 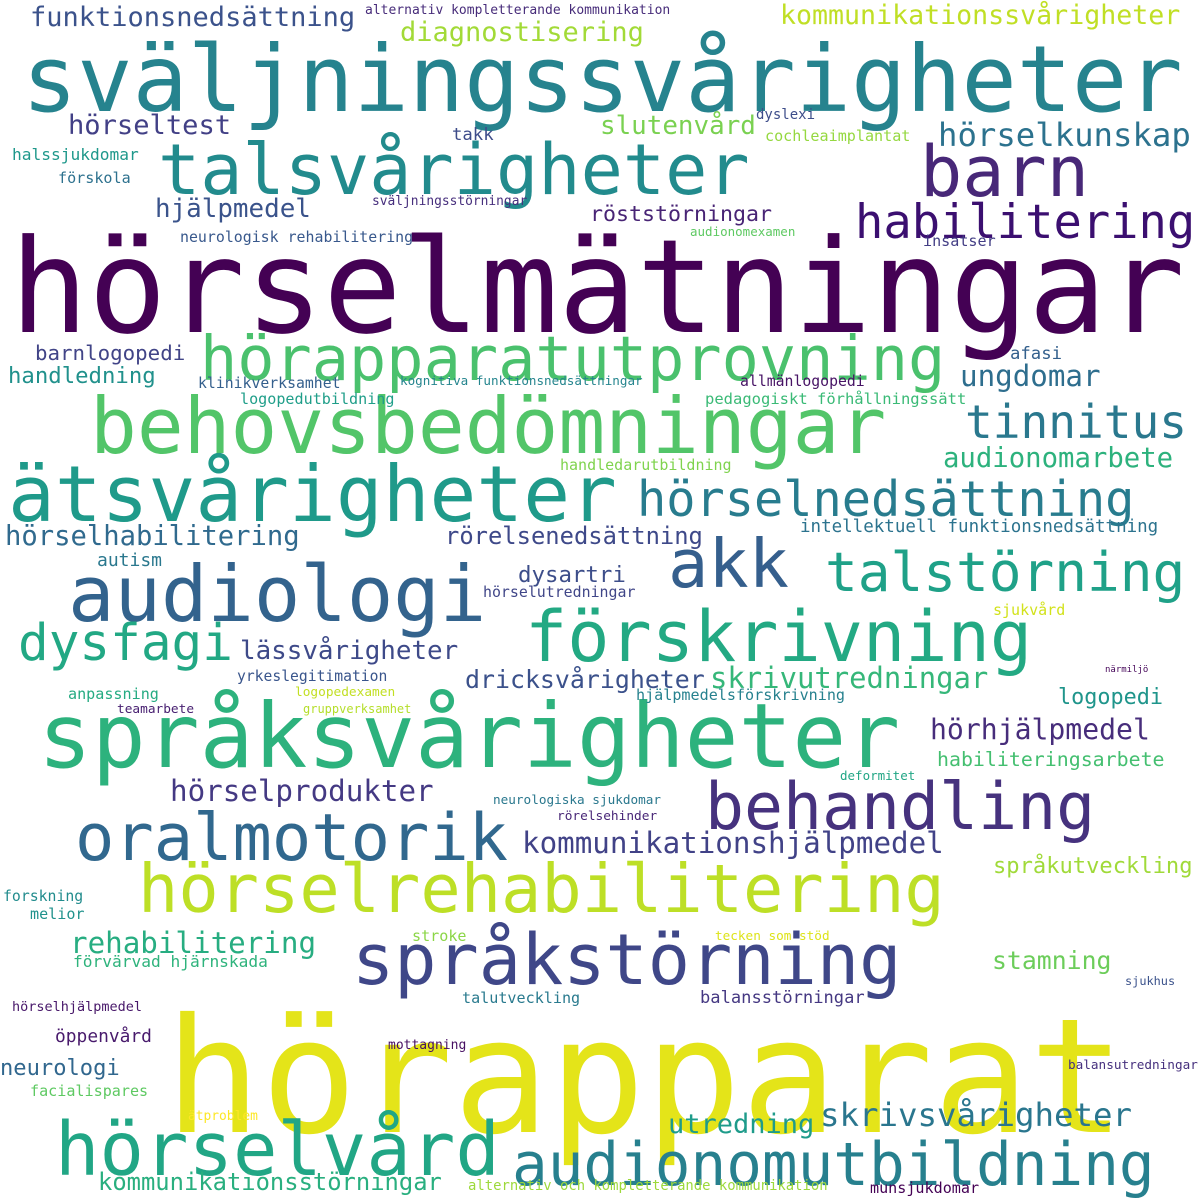 What do you see at coordinates (597, 287) in the screenshot?
I see `word-horselmatningar: hörselmätningar` at bounding box center [597, 287].